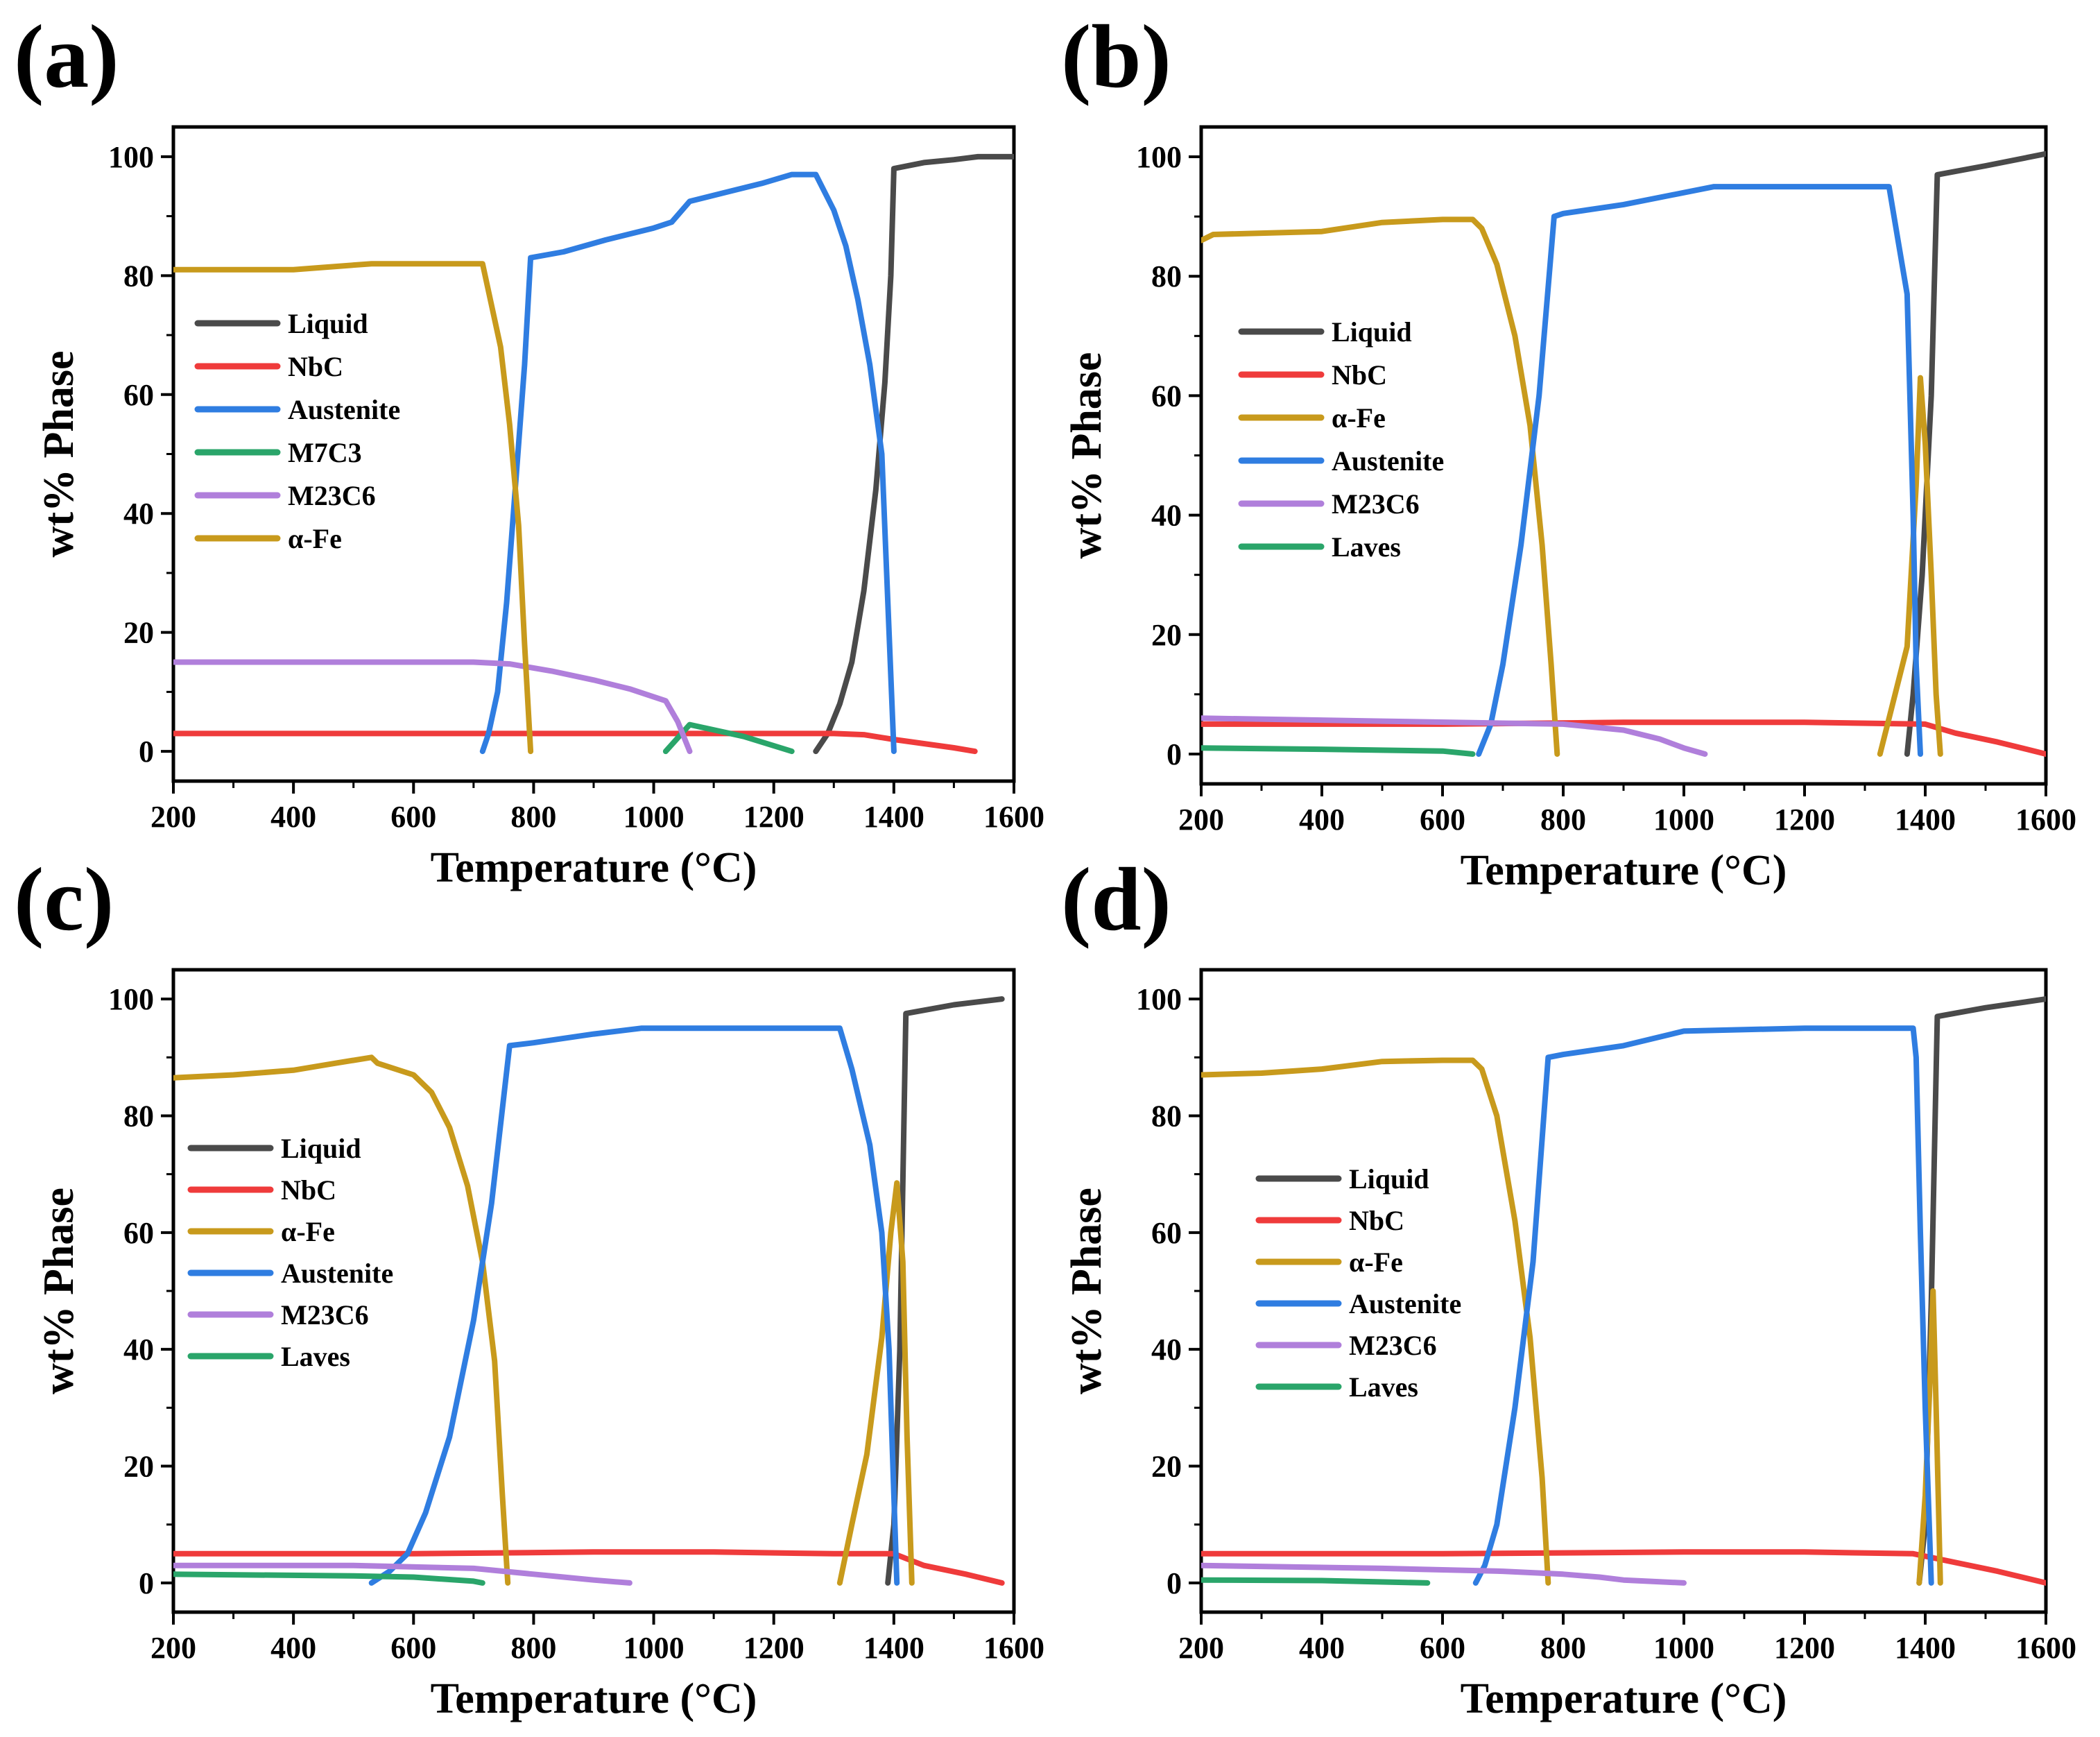  I want to click on series-line-m7c3, so click(728, 738).